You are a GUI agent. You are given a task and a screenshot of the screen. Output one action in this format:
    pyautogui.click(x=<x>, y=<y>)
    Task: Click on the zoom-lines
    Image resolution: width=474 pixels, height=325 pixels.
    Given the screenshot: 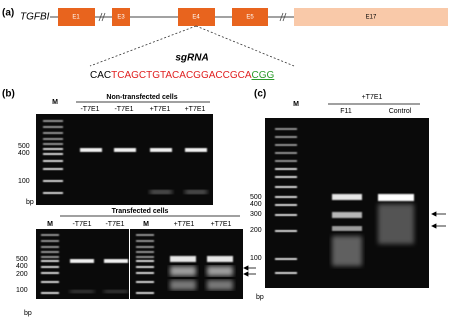 What is the action you would take?
    pyautogui.click(x=192, y=46)
    